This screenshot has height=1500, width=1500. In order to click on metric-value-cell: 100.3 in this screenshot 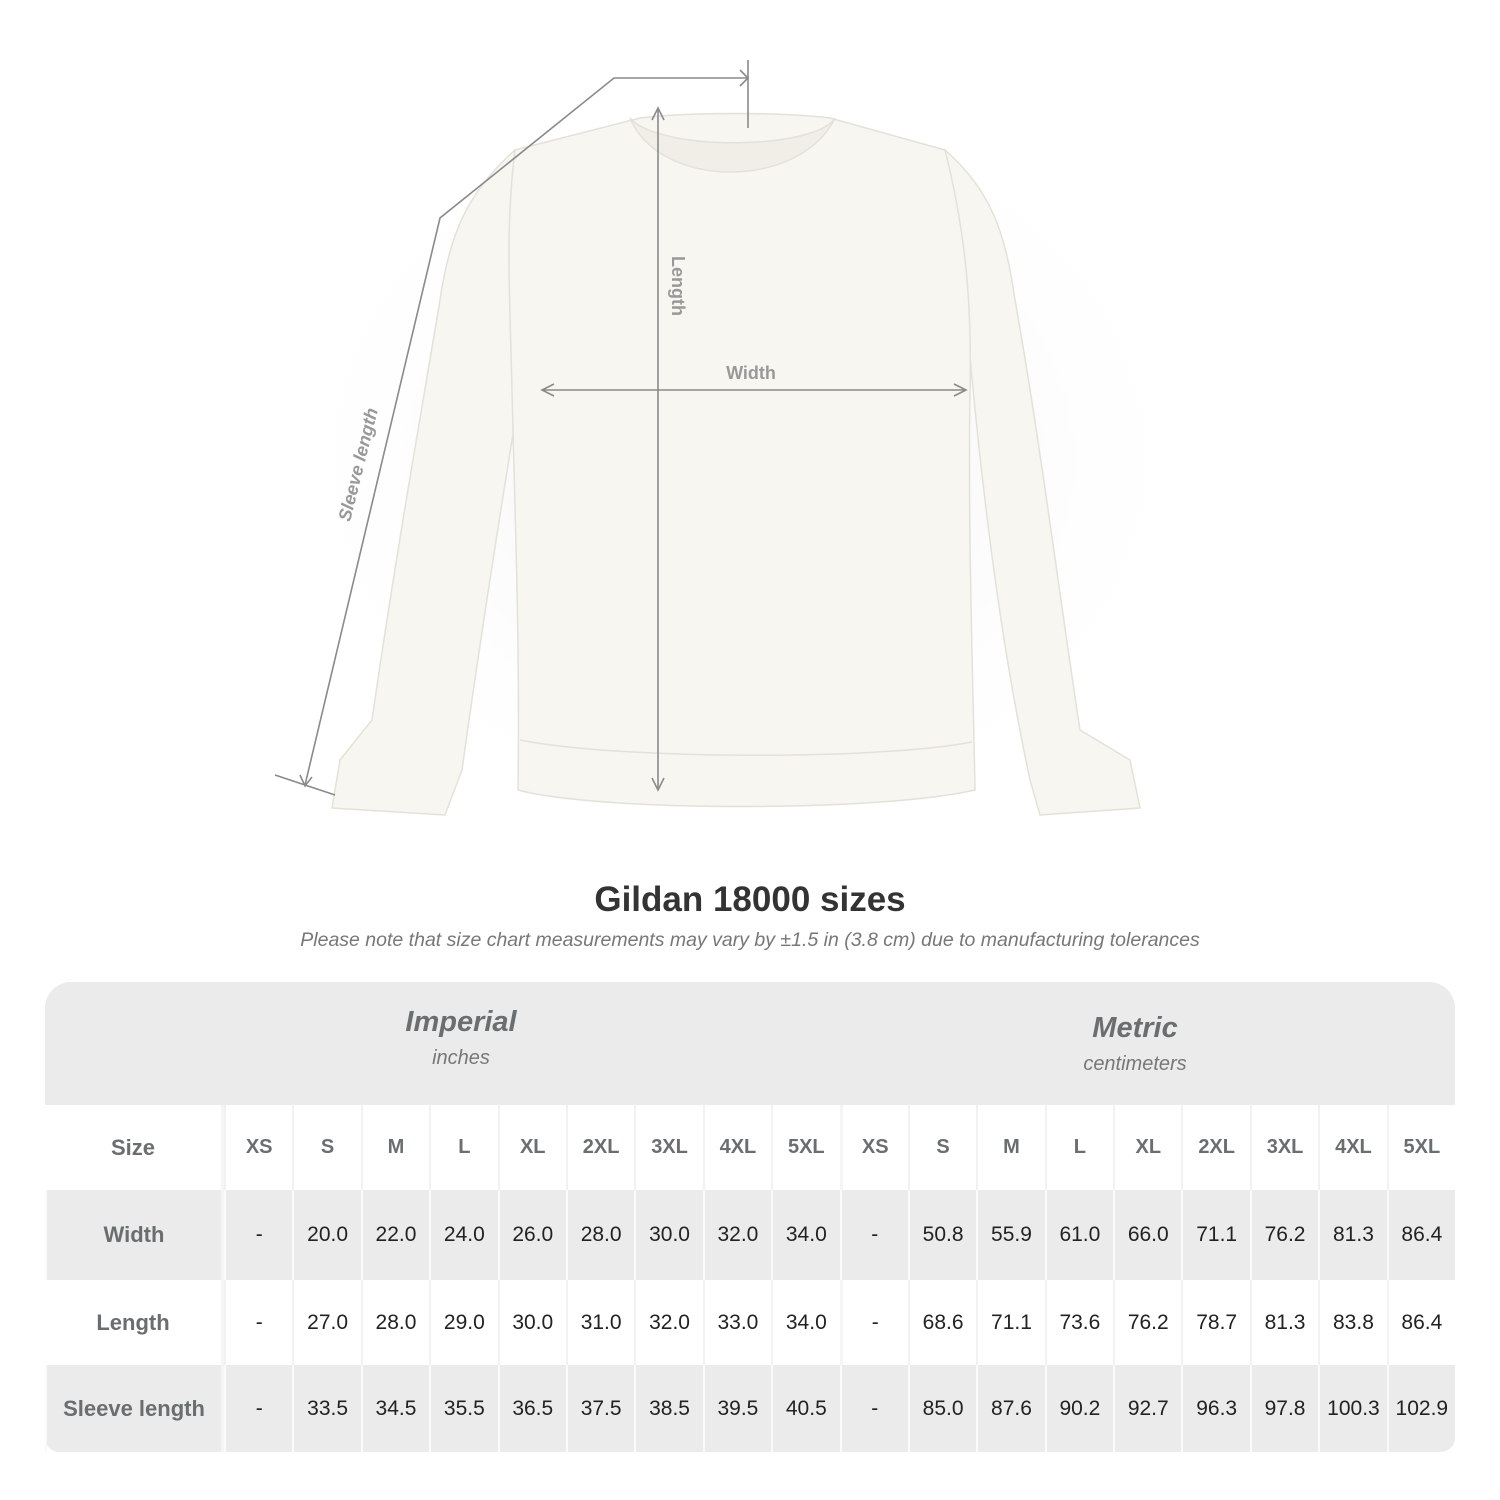, I will do `click(1352, 1408)`.